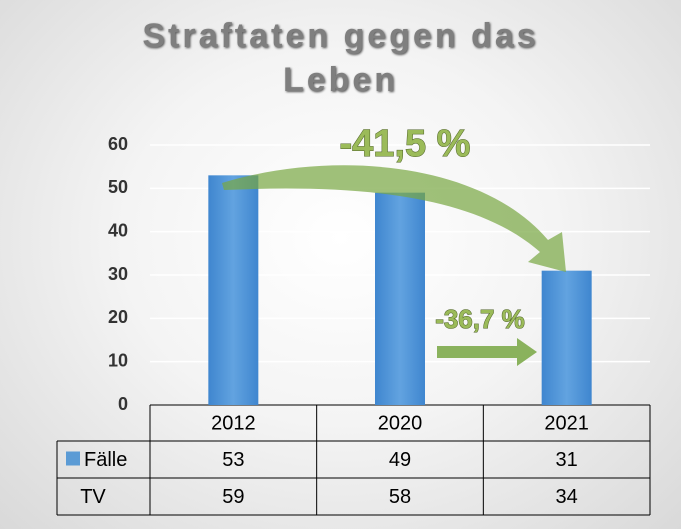 This screenshot has height=529, width=681. Describe the element at coordinates (233, 460) in the screenshot. I see `table-cell: 53` at that location.